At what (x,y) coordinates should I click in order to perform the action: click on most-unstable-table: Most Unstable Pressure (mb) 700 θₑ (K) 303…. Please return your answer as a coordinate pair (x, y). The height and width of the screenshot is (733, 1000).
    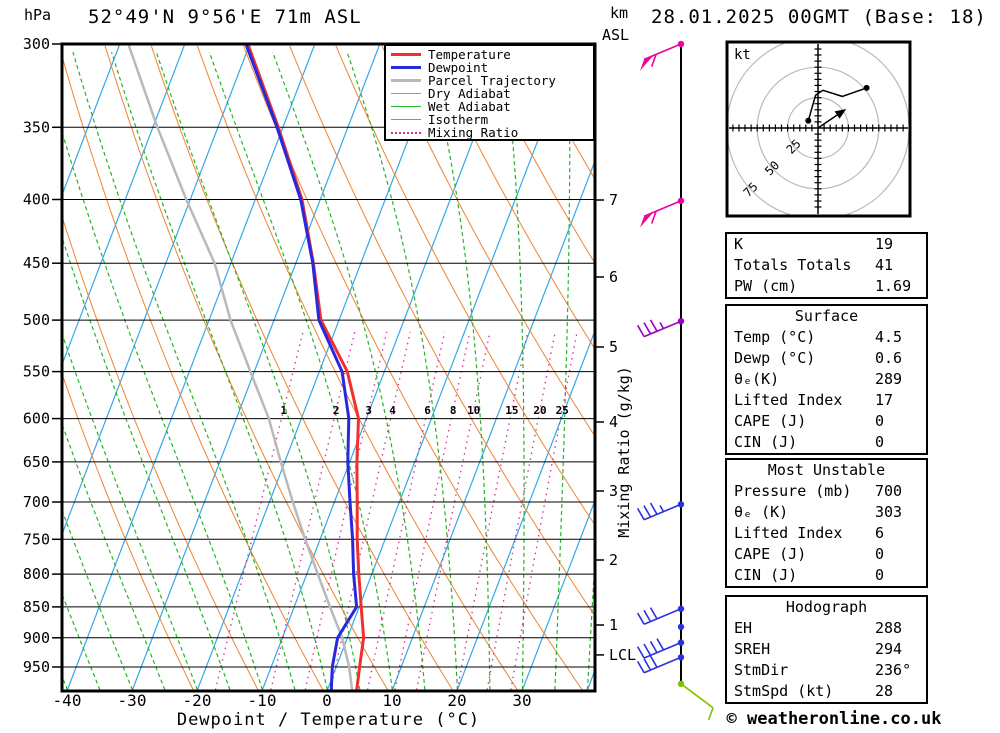
    Looking at the image, I should click on (826, 523).